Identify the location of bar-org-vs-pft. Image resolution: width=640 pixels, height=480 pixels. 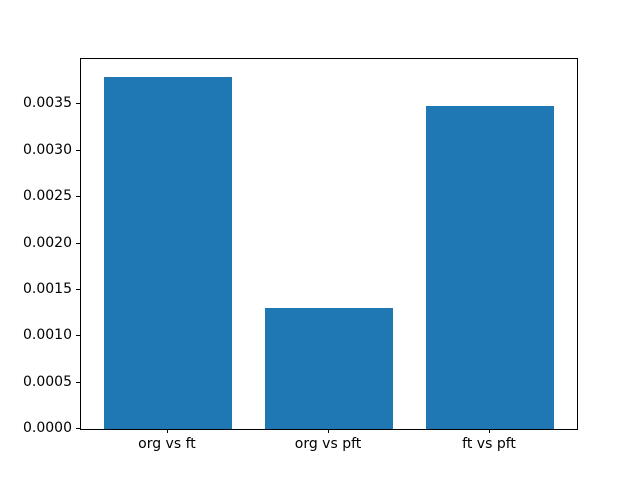
(329, 368).